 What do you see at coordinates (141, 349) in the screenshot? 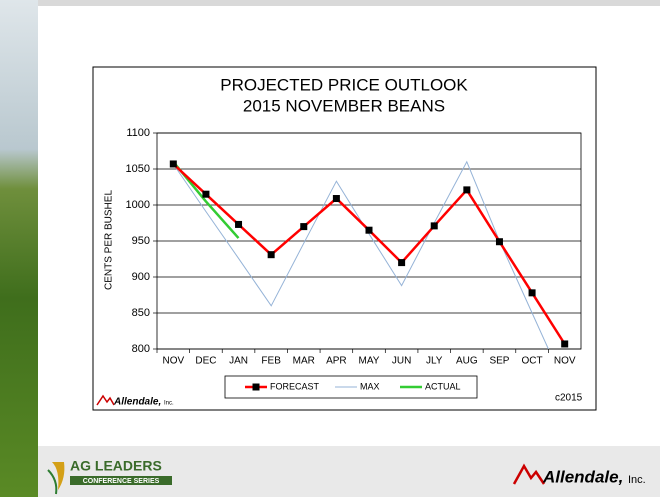
I see `y-tick-label: 800` at bounding box center [141, 349].